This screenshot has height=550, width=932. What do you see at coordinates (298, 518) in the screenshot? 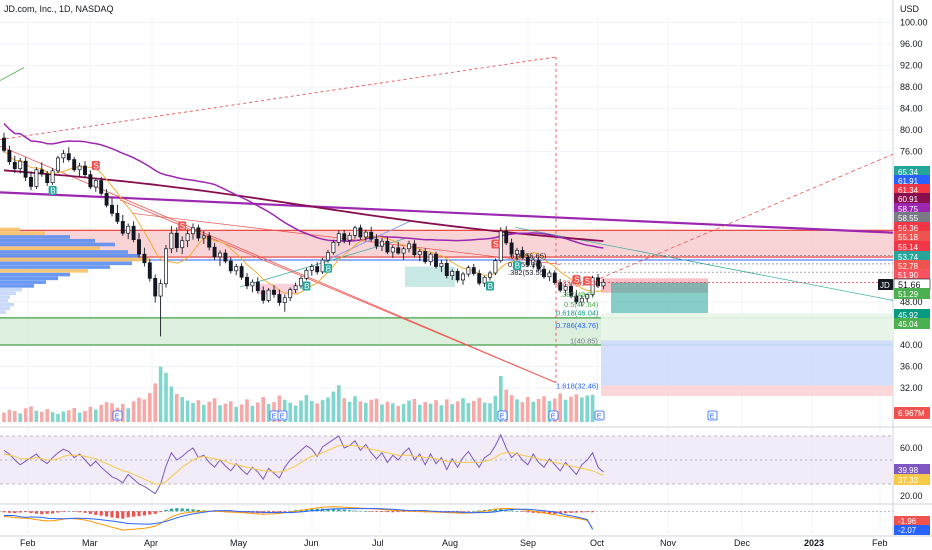
I see `macd-line` at bounding box center [298, 518].